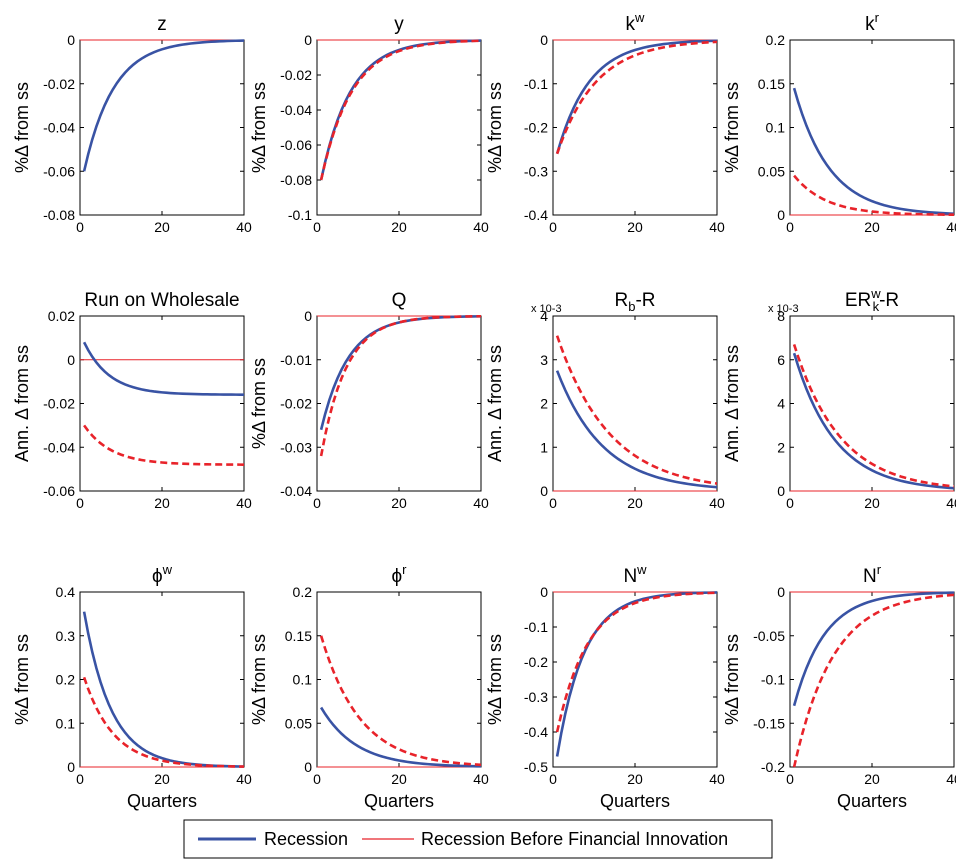  I want to click on panel-title: Nr, so click(872, 574).